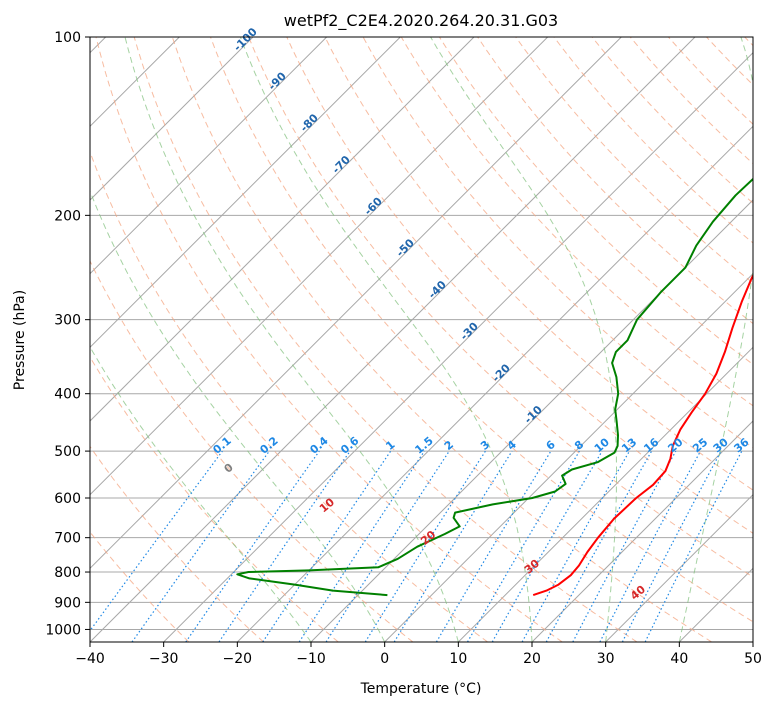  Describe the element at coordinates (67, 38) in the screenshot. I see `y-tick-label: 100` at that location.